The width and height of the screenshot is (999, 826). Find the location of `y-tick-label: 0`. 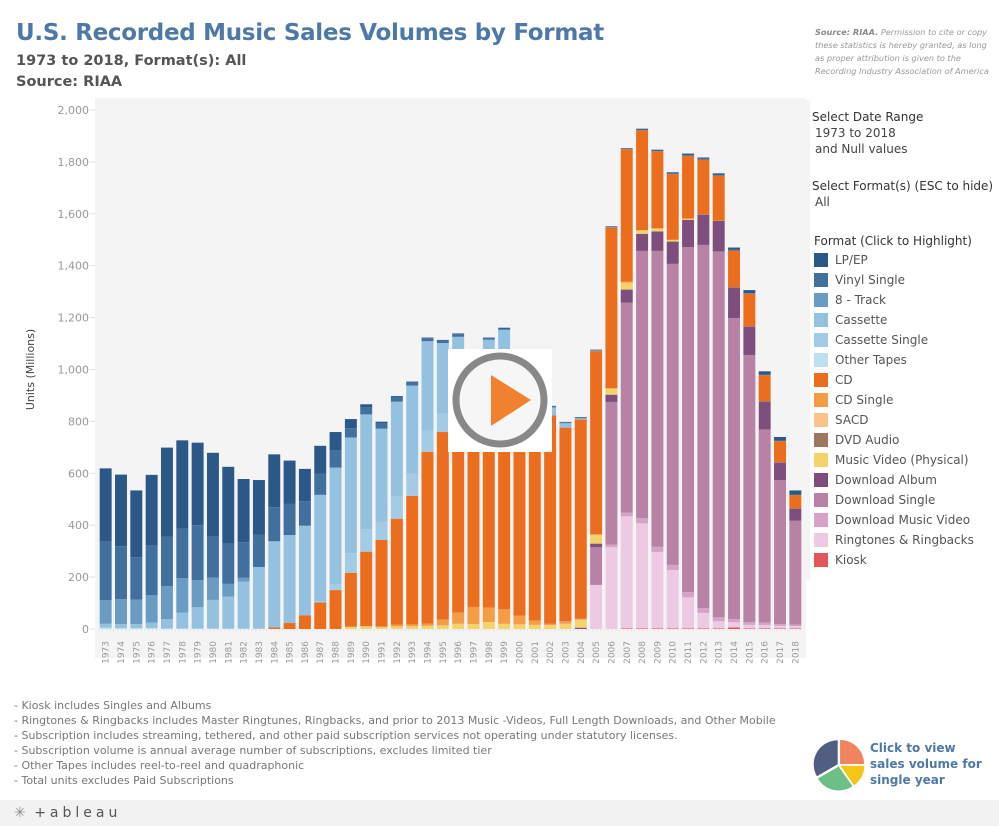

y-tick-label: 0 is located at coordinates (85, 629).